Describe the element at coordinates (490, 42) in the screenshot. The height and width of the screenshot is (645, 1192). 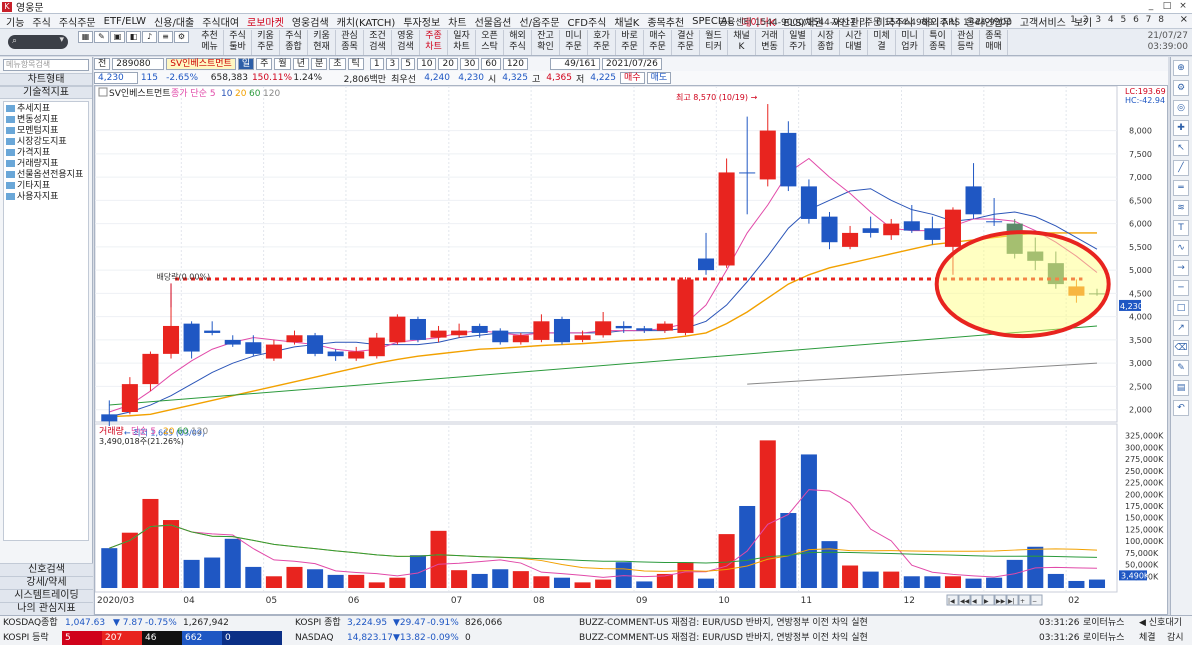
I see `toolbar-button: 오픈 스탁` at that location.